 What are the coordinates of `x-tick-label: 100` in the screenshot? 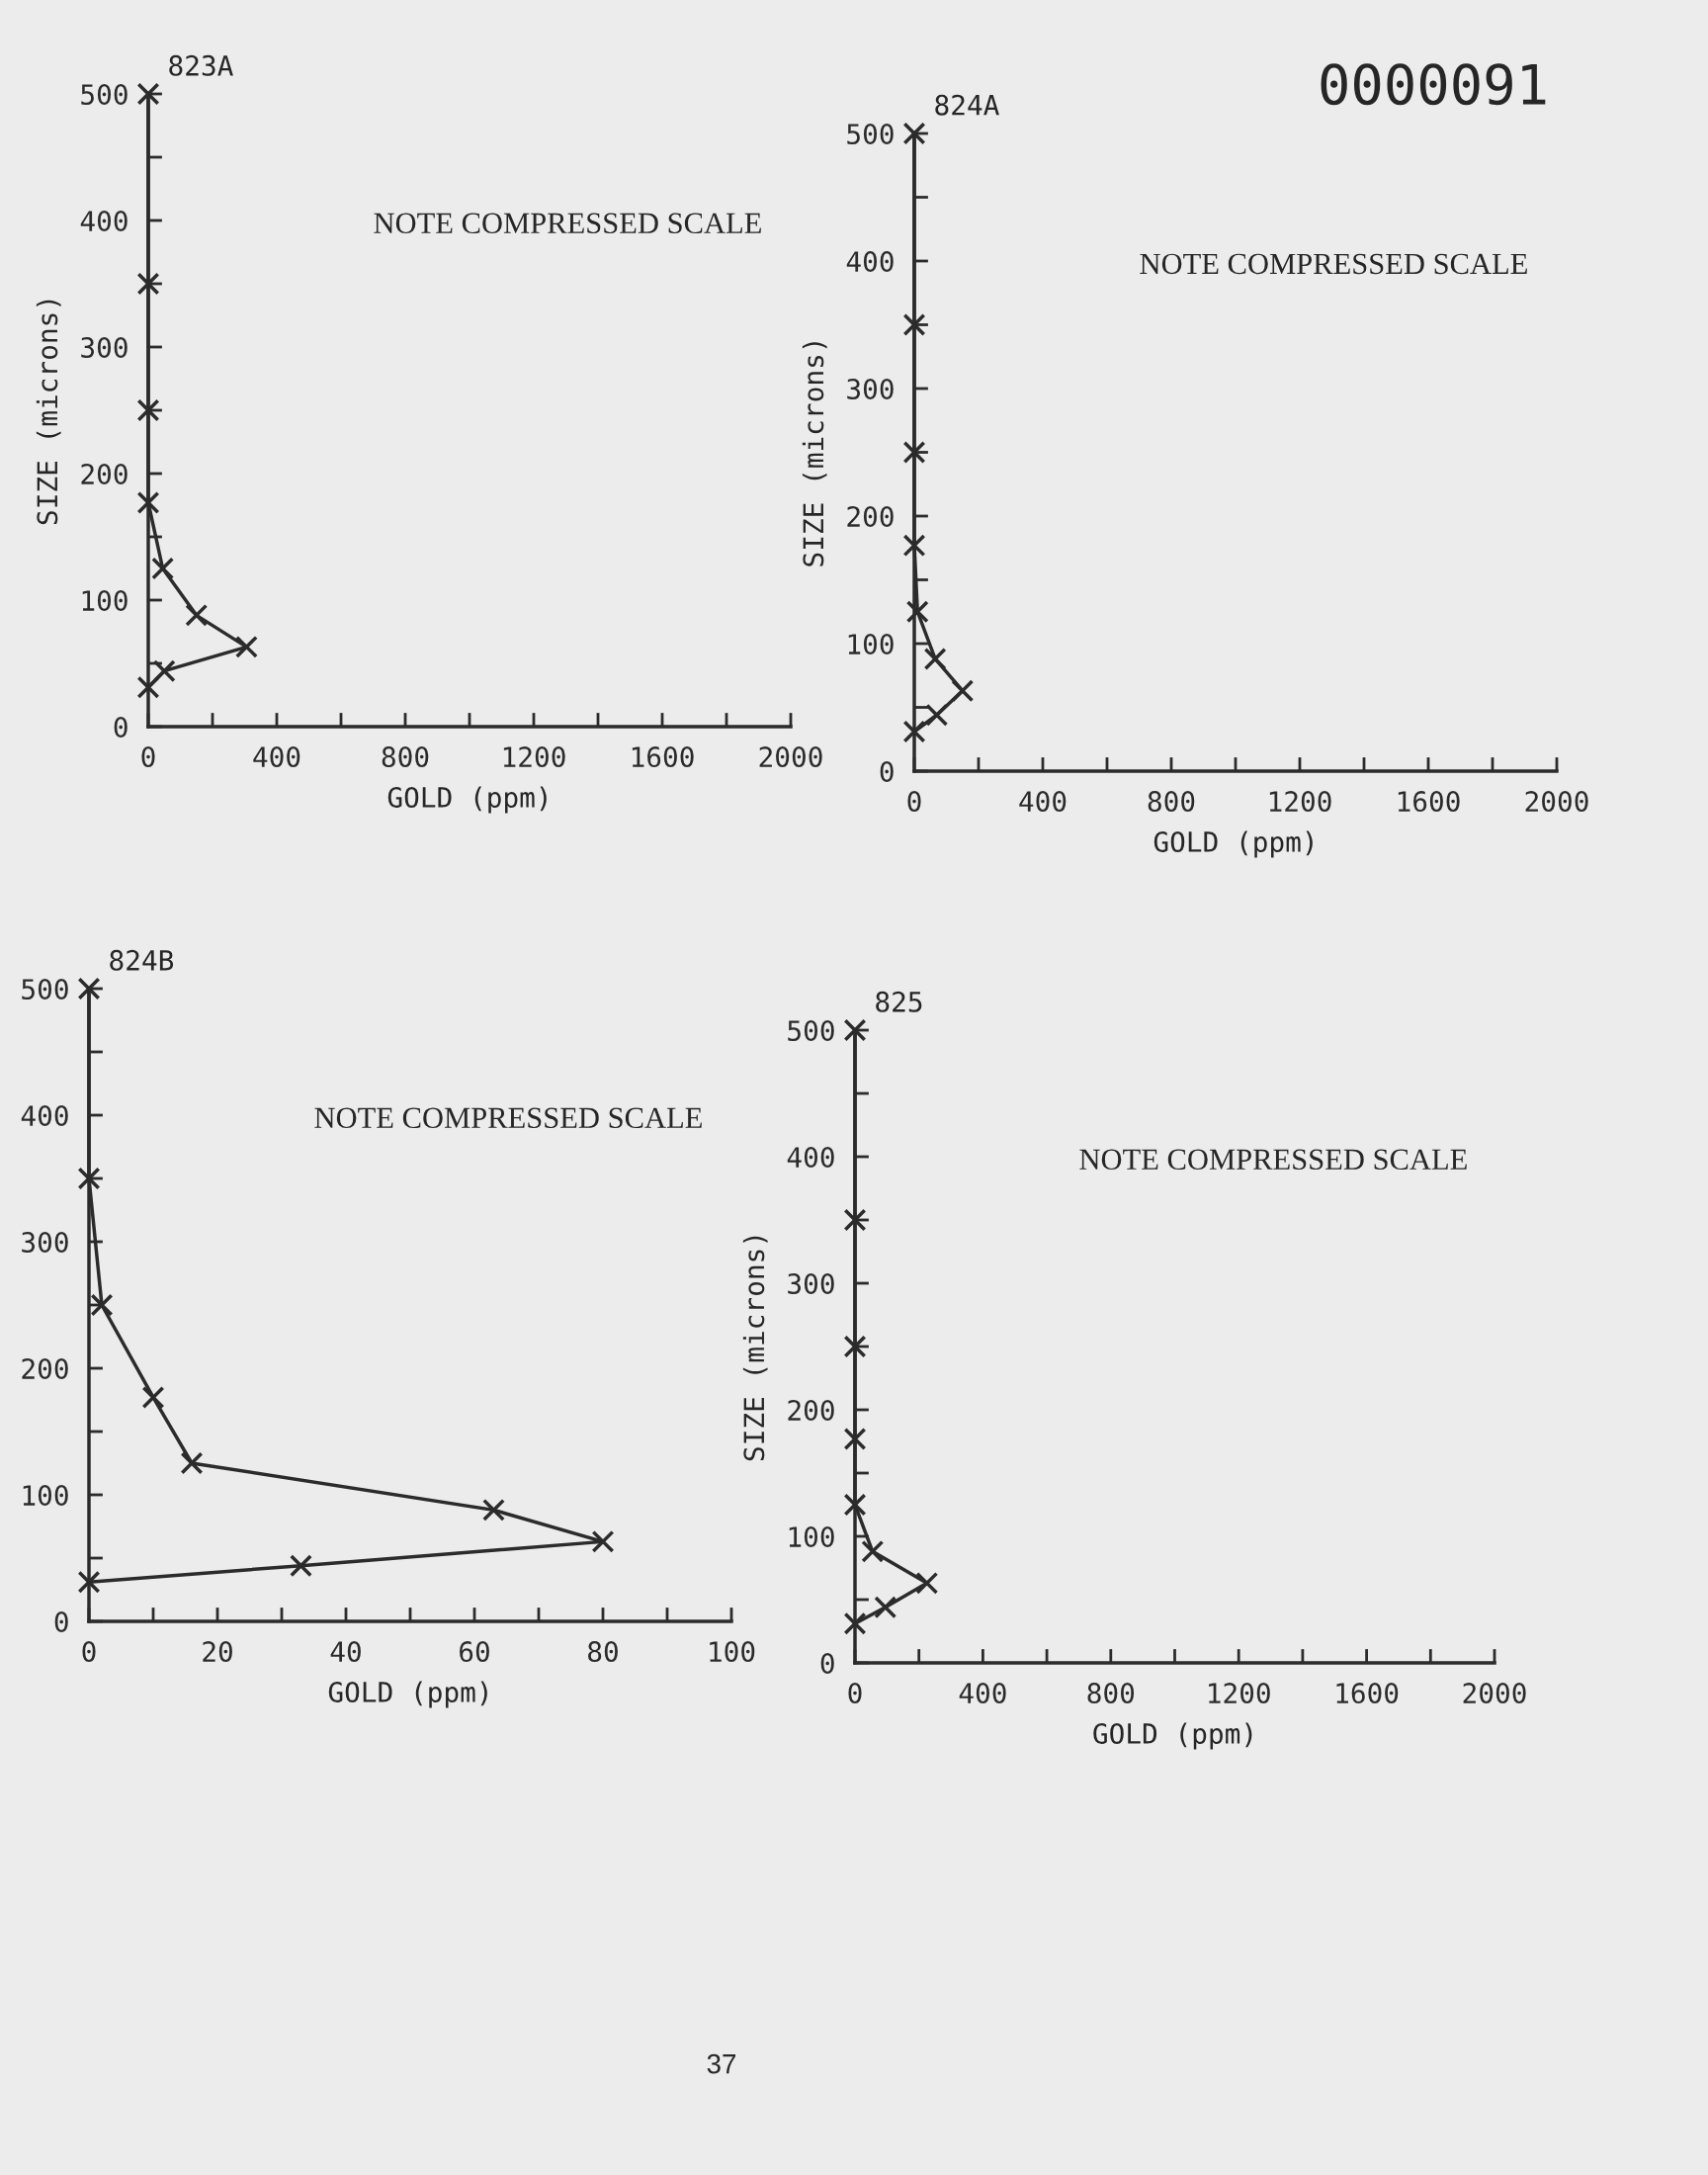 It's located at (733, 1652).